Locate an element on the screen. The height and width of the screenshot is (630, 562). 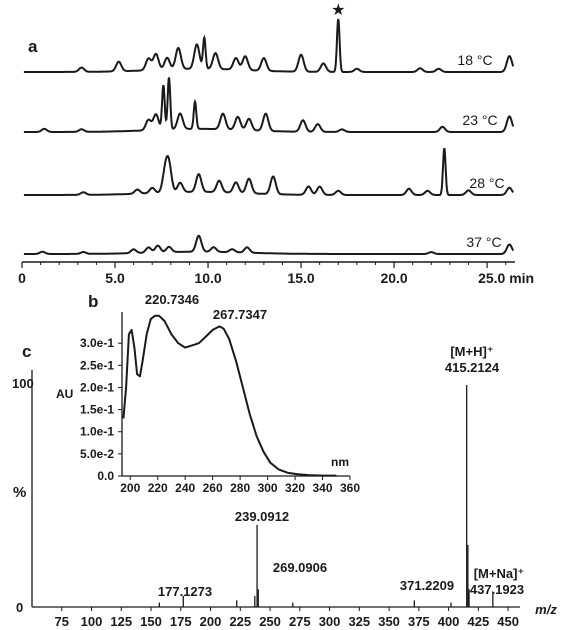
x-tick-label: 240 is located at coordinates (185, 488).